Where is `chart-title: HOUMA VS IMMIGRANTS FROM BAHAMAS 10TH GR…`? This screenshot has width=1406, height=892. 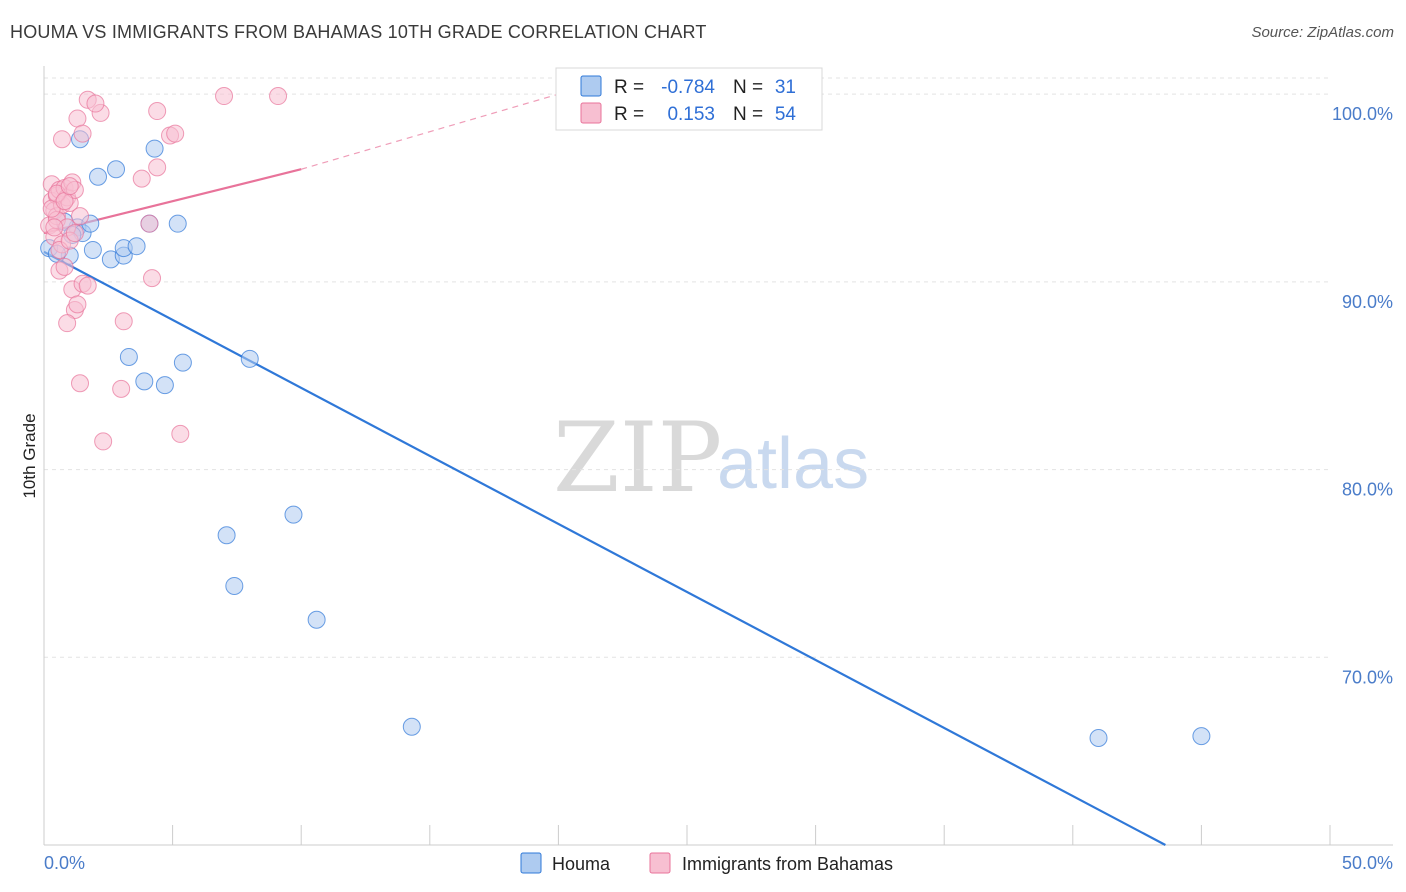
chart-title: HOUMA VS IMMIGRANTS FROM BAHAMAS 10TH GR… is located at coordinates (358, 32).